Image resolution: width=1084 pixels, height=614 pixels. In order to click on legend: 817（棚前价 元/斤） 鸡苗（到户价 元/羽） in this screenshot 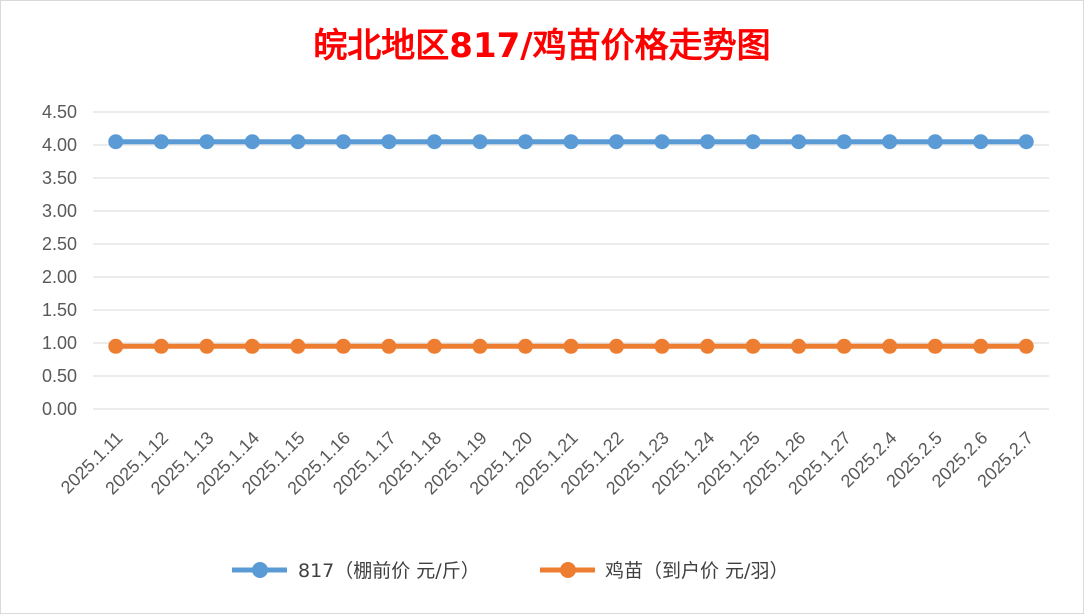, I will do `click(510, 571)`.